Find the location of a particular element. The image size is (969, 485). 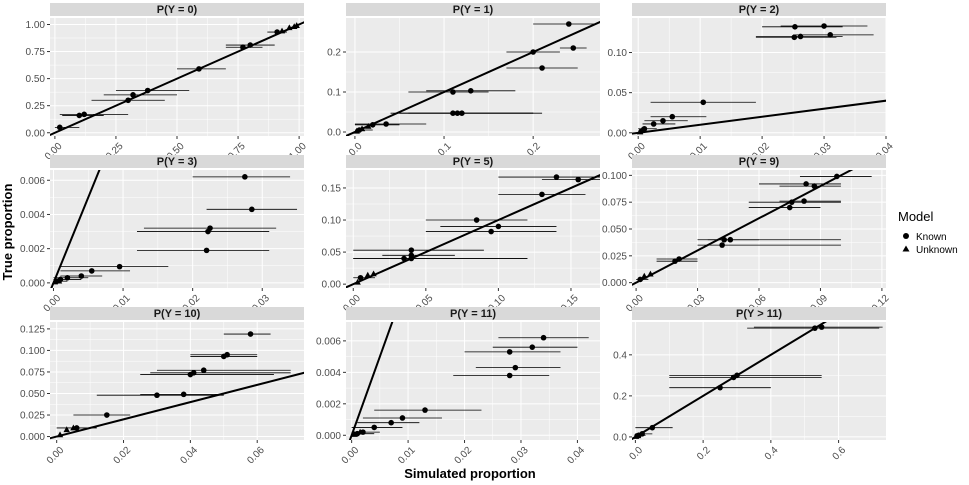

facet-panel: P(Y = 2)0.00 0.01 0.02 0.03 0.040.000.050.10 is located at coordinates (752, 82).